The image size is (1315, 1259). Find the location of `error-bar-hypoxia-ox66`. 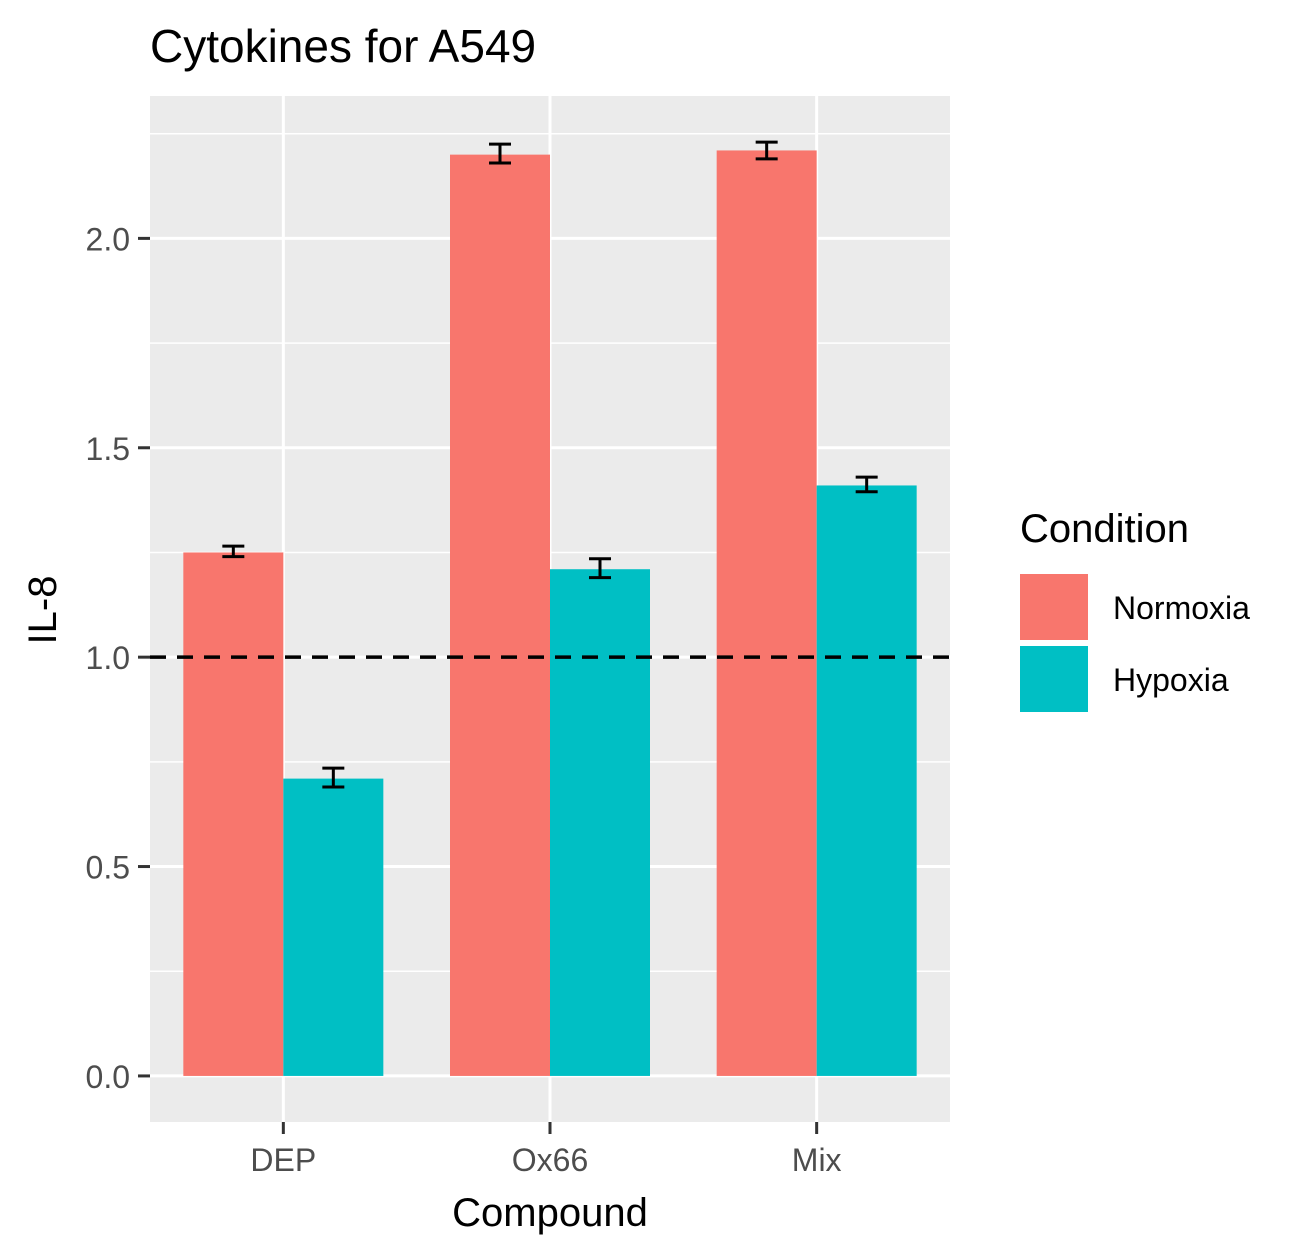

error-bar-hypoxia-ox66 is located at coordinates (600, 568).